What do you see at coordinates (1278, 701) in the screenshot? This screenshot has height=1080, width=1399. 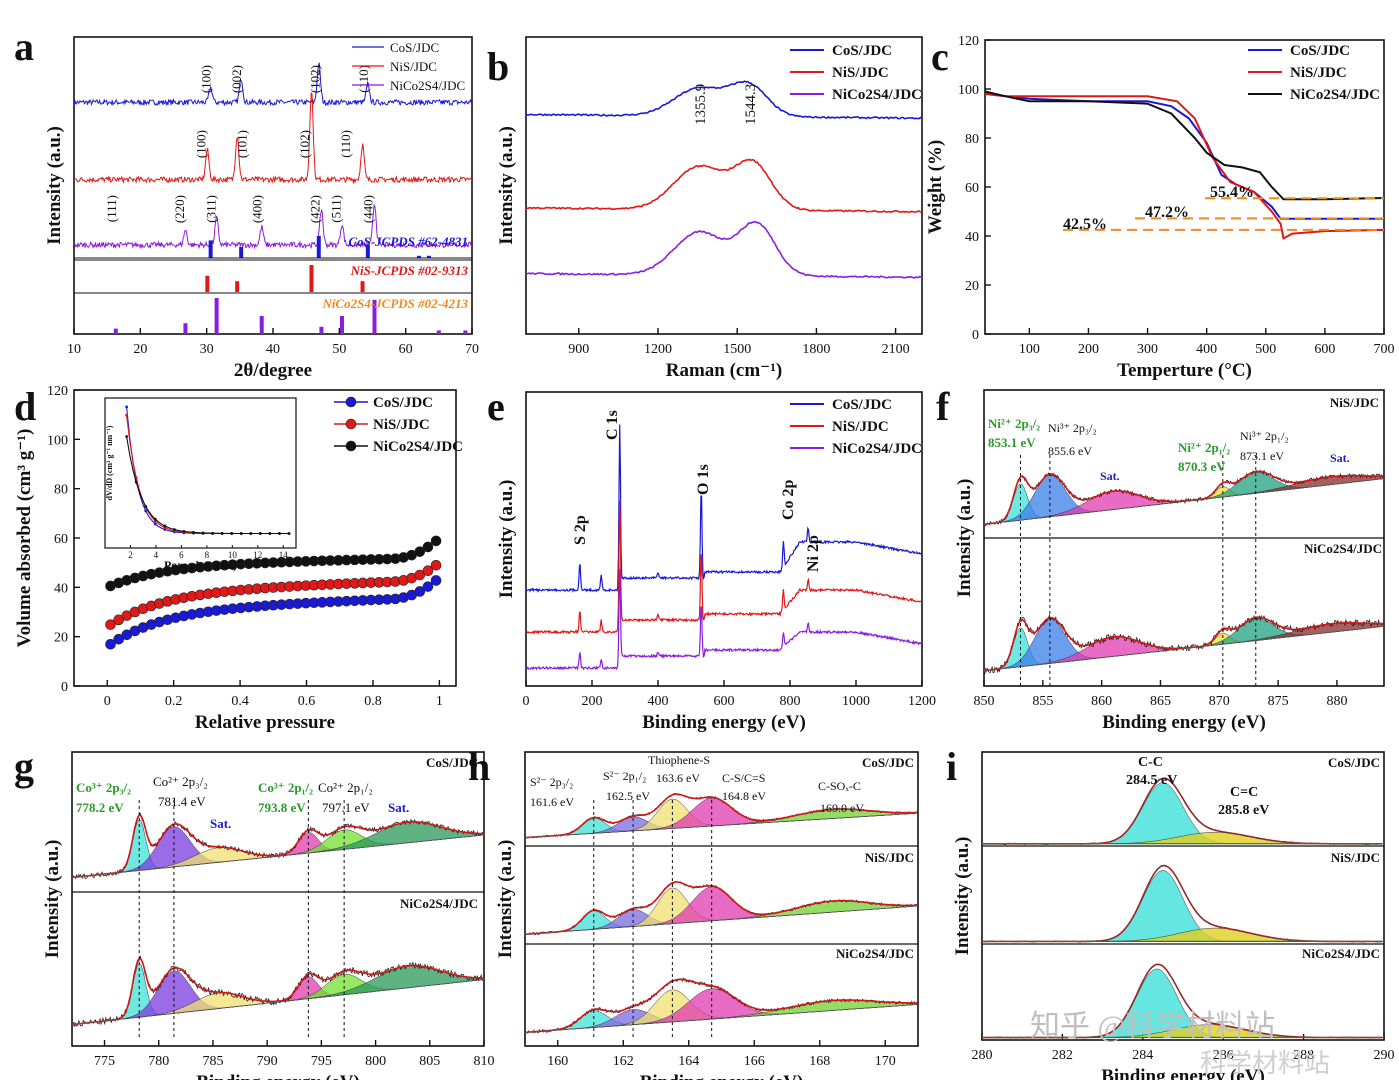 I see `x-tick-label: 875` at bounding box center [1278, 701].